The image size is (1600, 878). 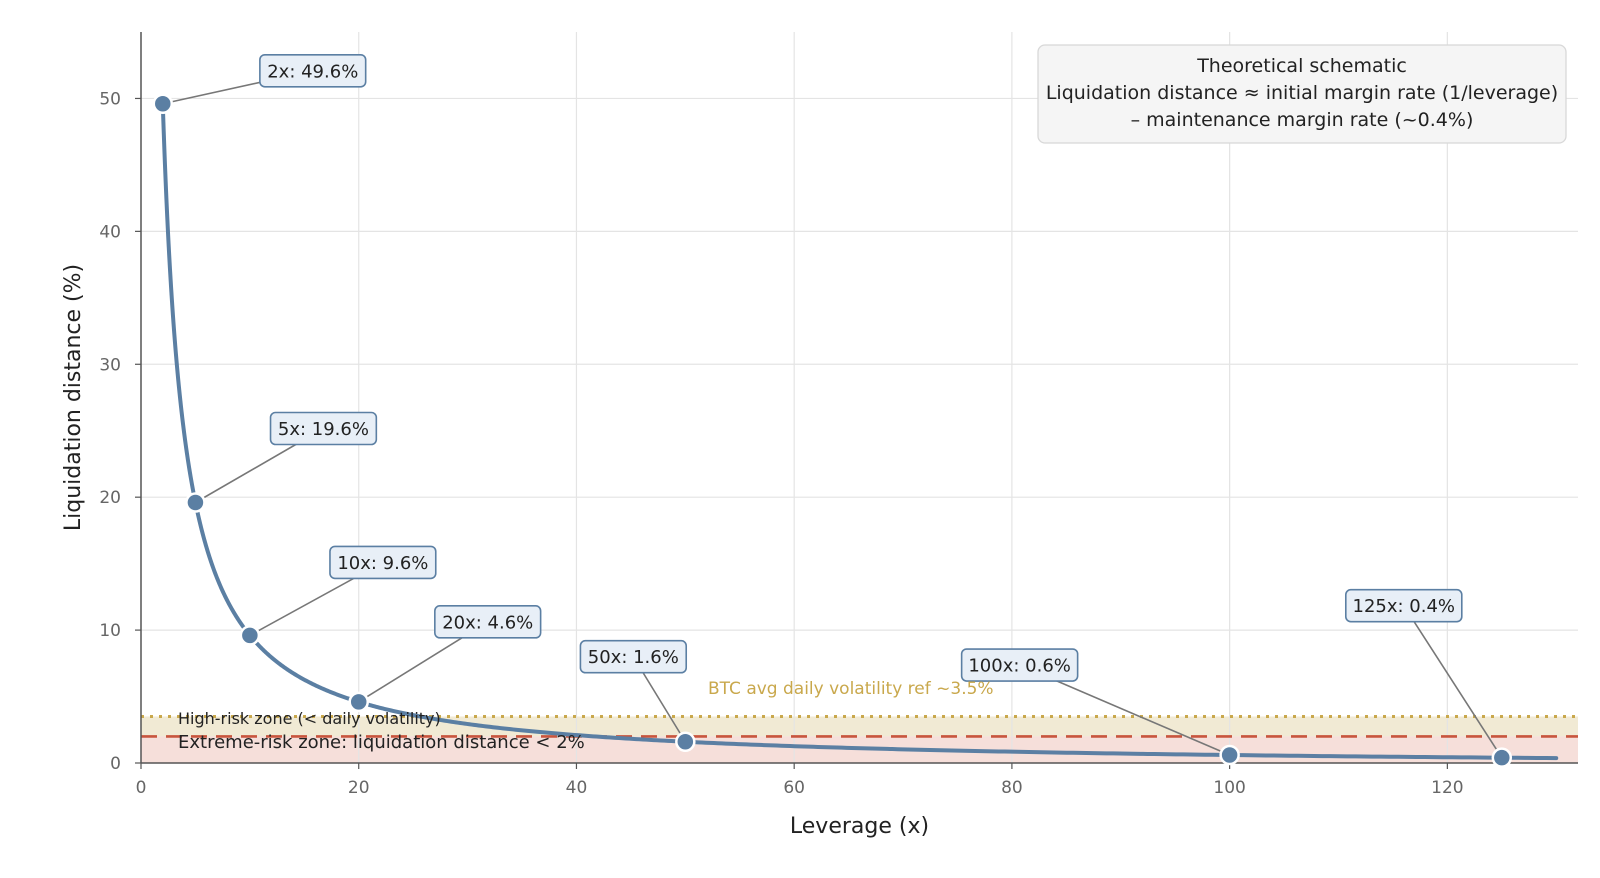 I want to click on volatility-reference-label: BTC avg daily volatility ref ~3.5%, so click(x=851, y=689).